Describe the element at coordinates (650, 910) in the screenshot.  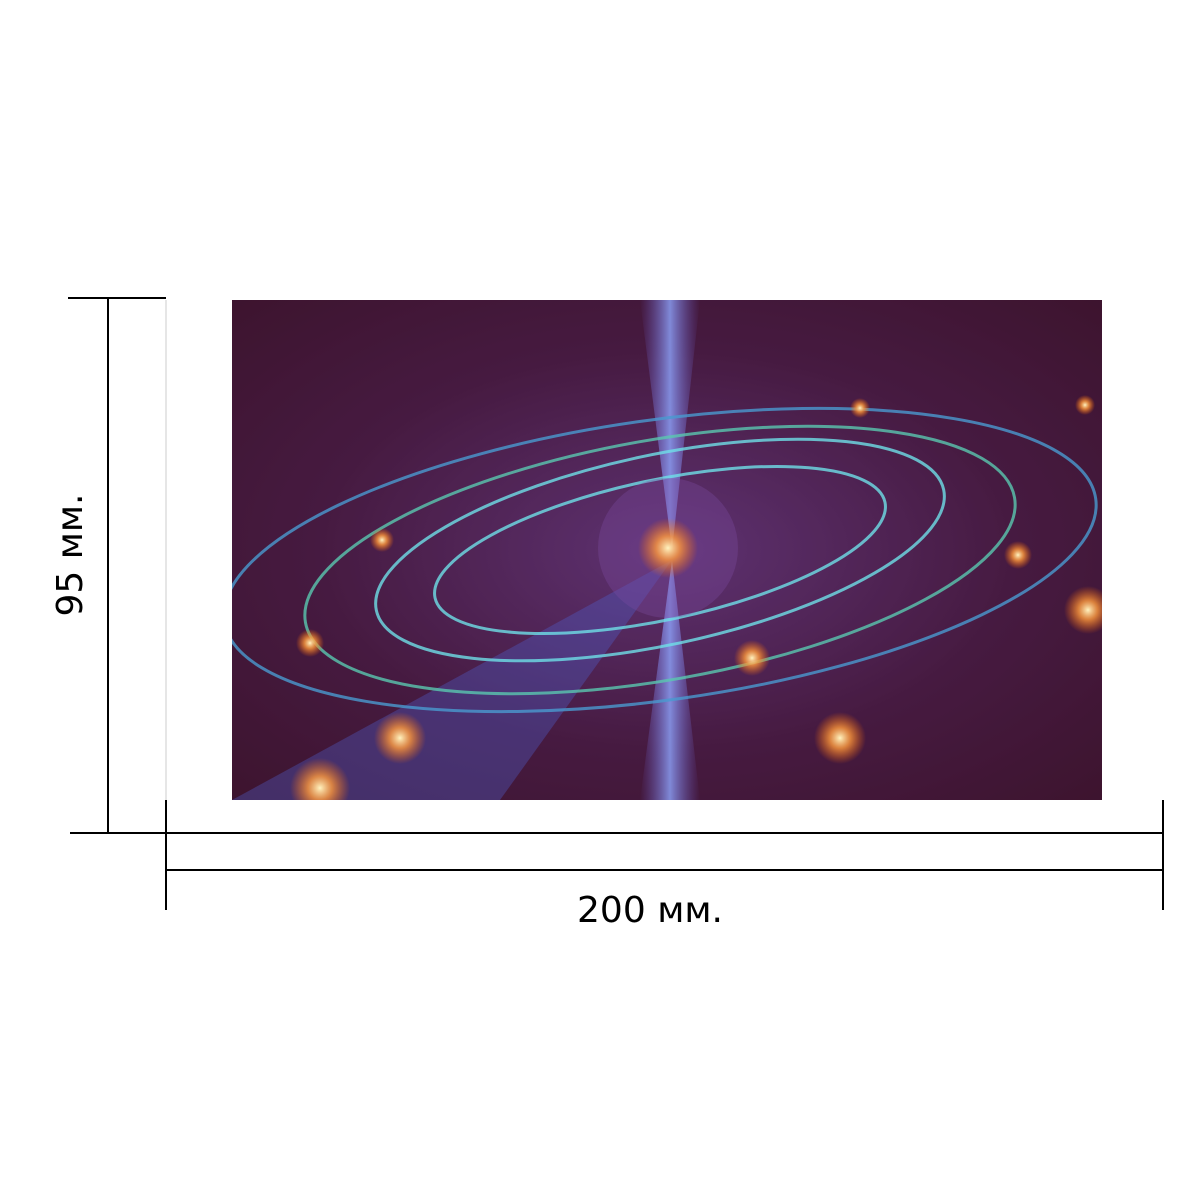
I see `width-label: 200 мм.` at that location.